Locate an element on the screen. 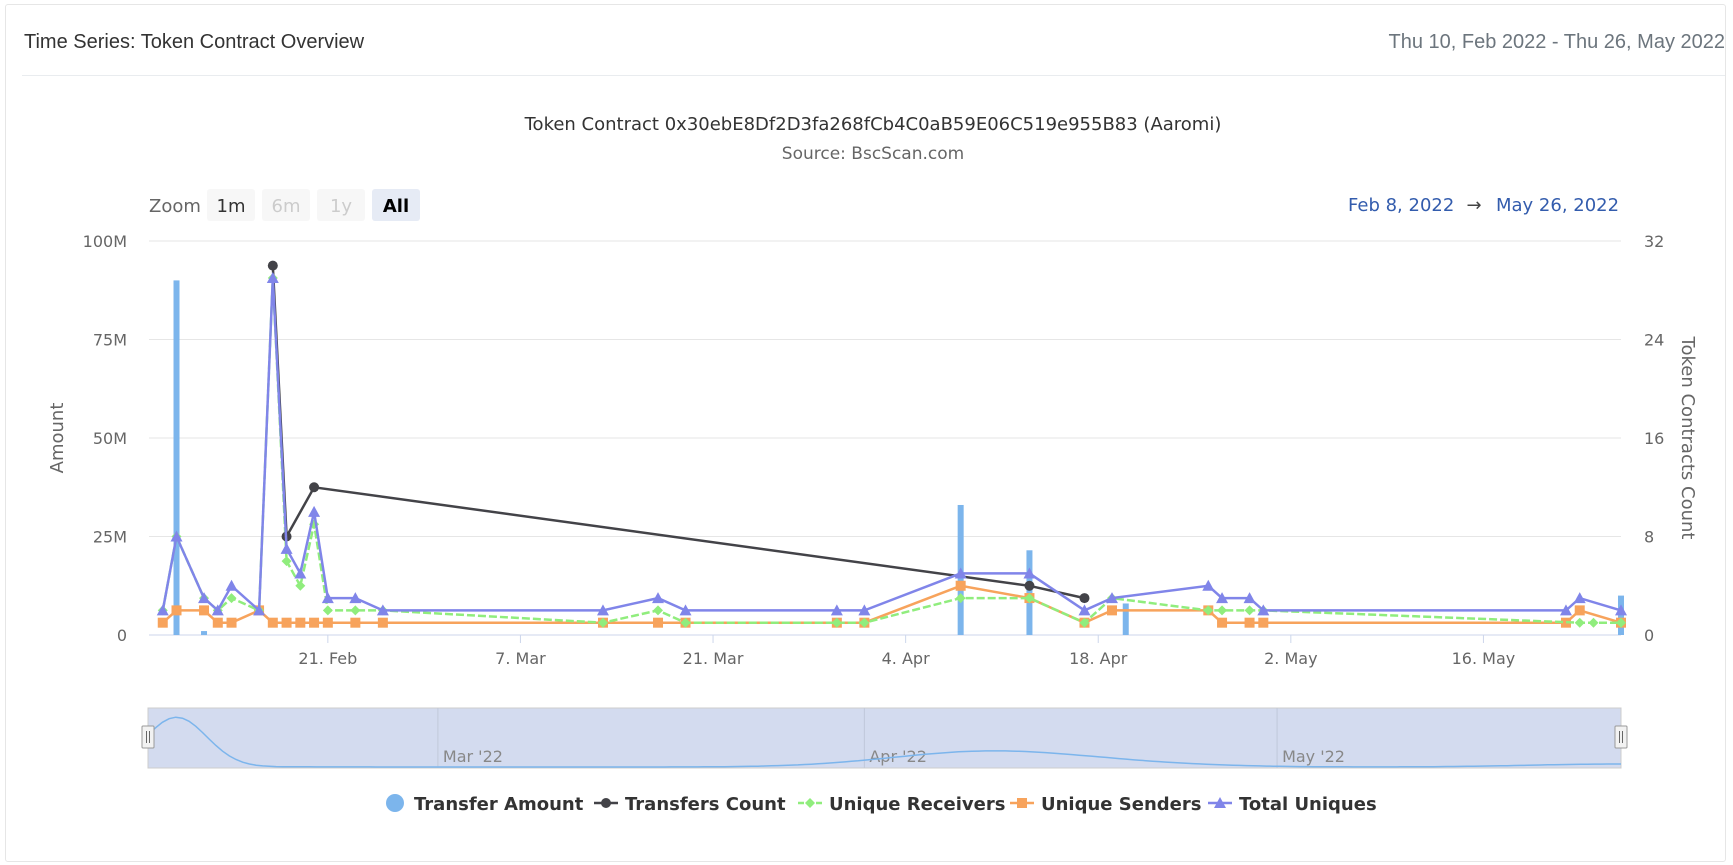 This screenshot has width=1733, height=865. zoom-button-1m-label: 1m is located at coordinates (231, 206).